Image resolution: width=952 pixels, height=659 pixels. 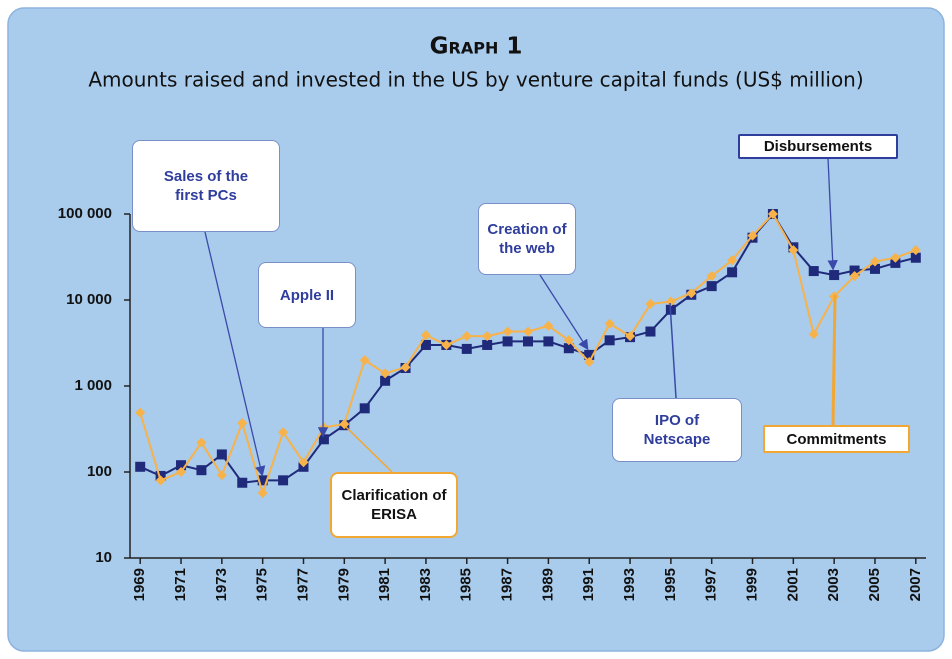 What do you see at coordinates (792, 584) in the screenshot?
I see `x-tick-label: 2001` at bounding box center [792, 584].